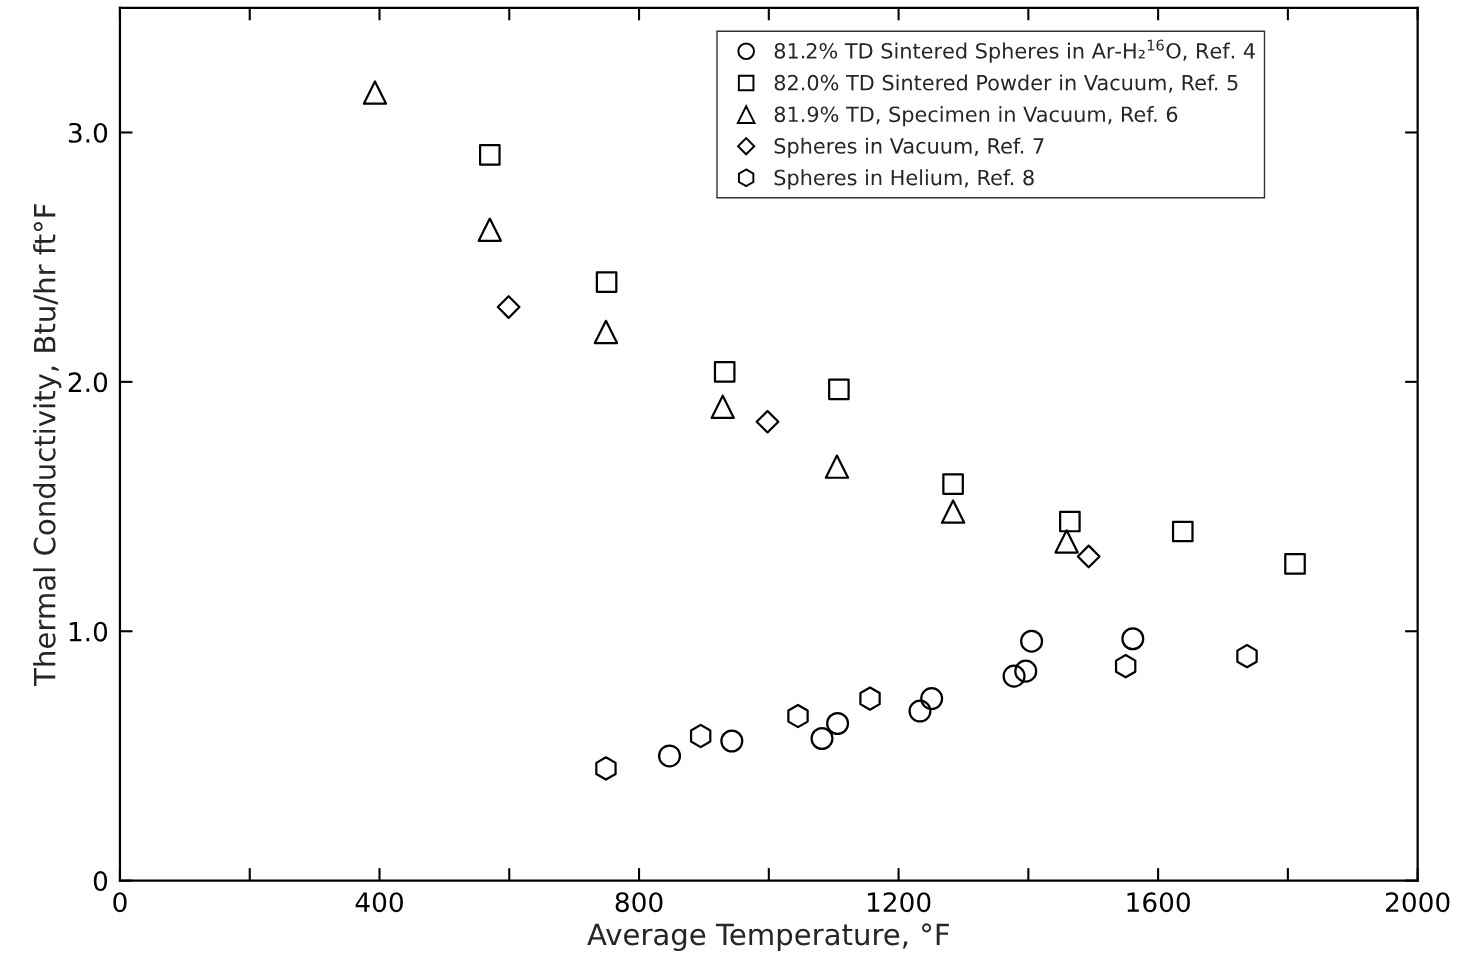  Describe the element at coordinates (899, 902) in the screenshot. I see `x-tick-label: 1200` at that location.